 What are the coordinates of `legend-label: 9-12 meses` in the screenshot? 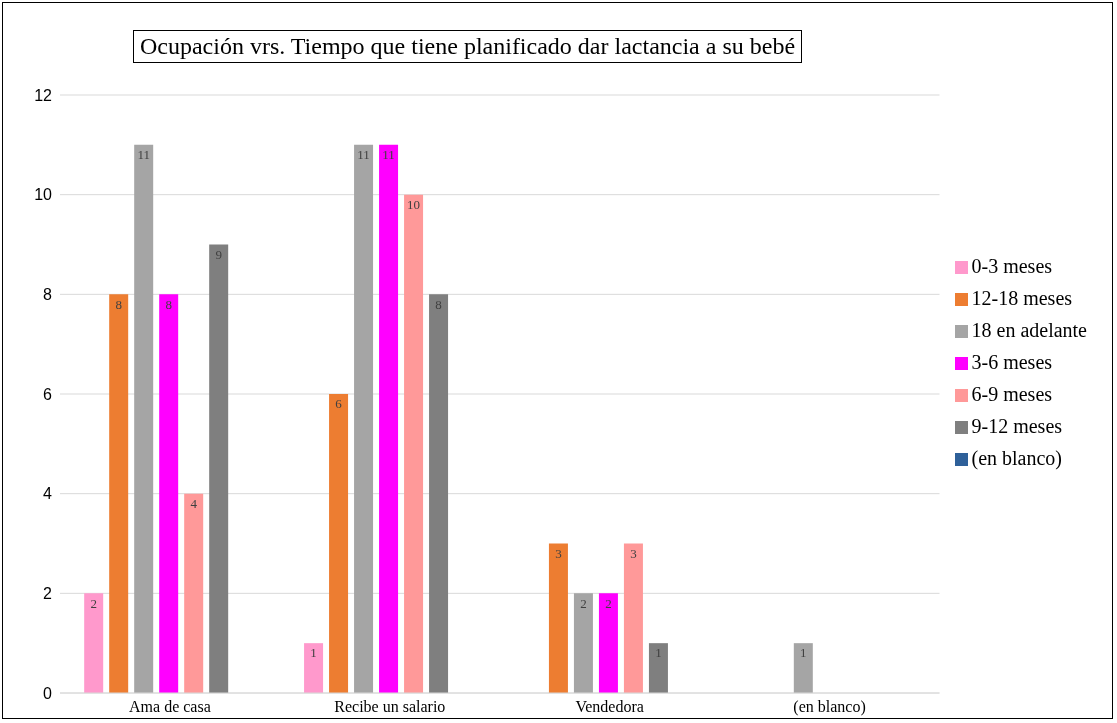 It's located at (1017, 425).